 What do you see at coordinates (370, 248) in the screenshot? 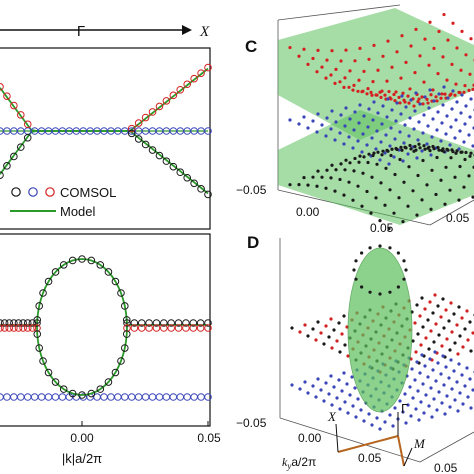
I see `d-ellipsoid-dot` at bounding box center [370, 248].